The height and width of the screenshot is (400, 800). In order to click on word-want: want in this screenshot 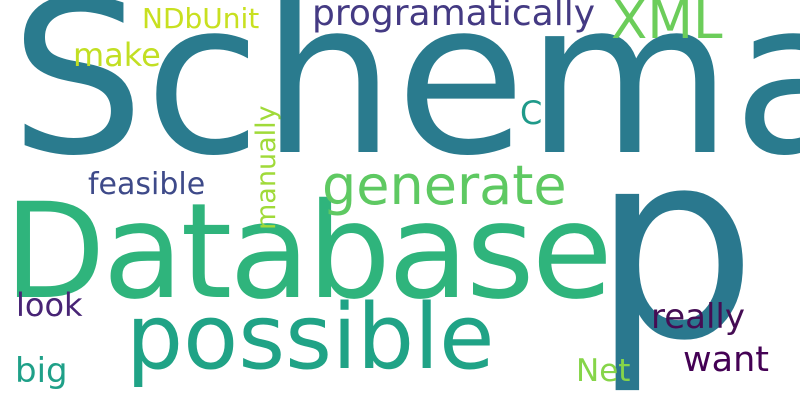, I will do `click(726, 360)`.